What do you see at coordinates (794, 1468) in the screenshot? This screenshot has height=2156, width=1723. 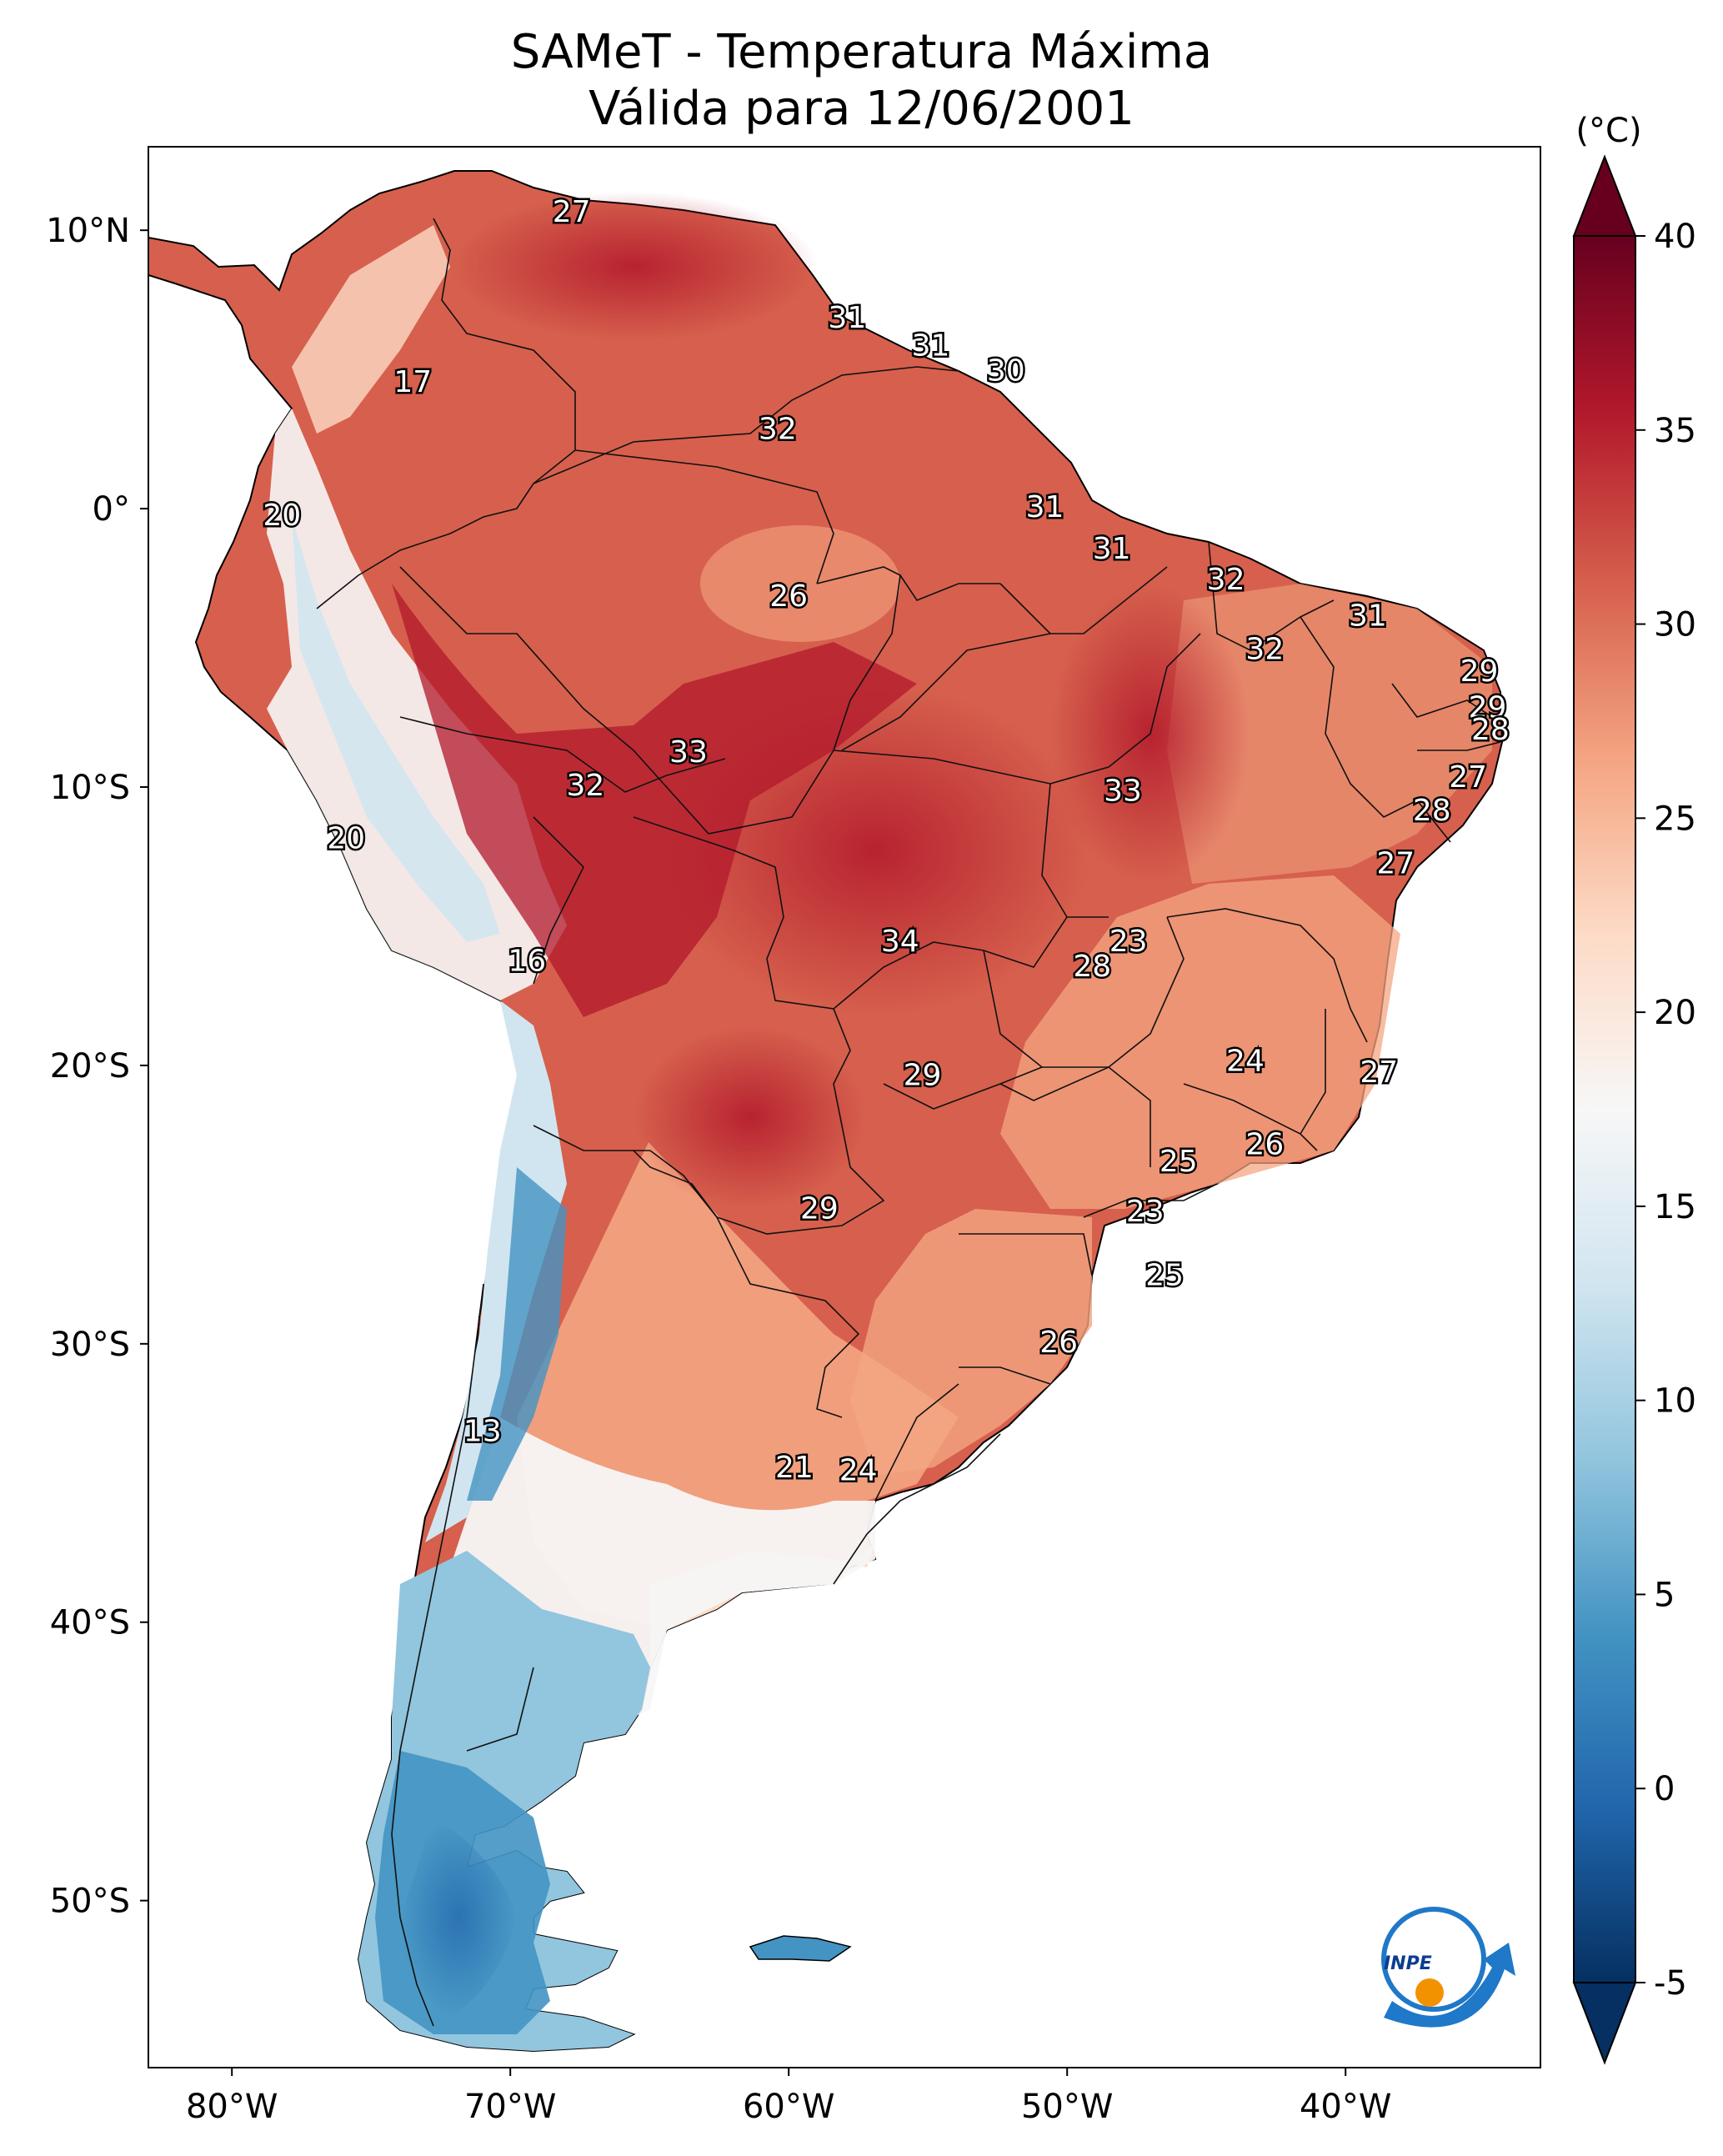 I see `temperature-label: 21` at bounding box center [794, 1468].